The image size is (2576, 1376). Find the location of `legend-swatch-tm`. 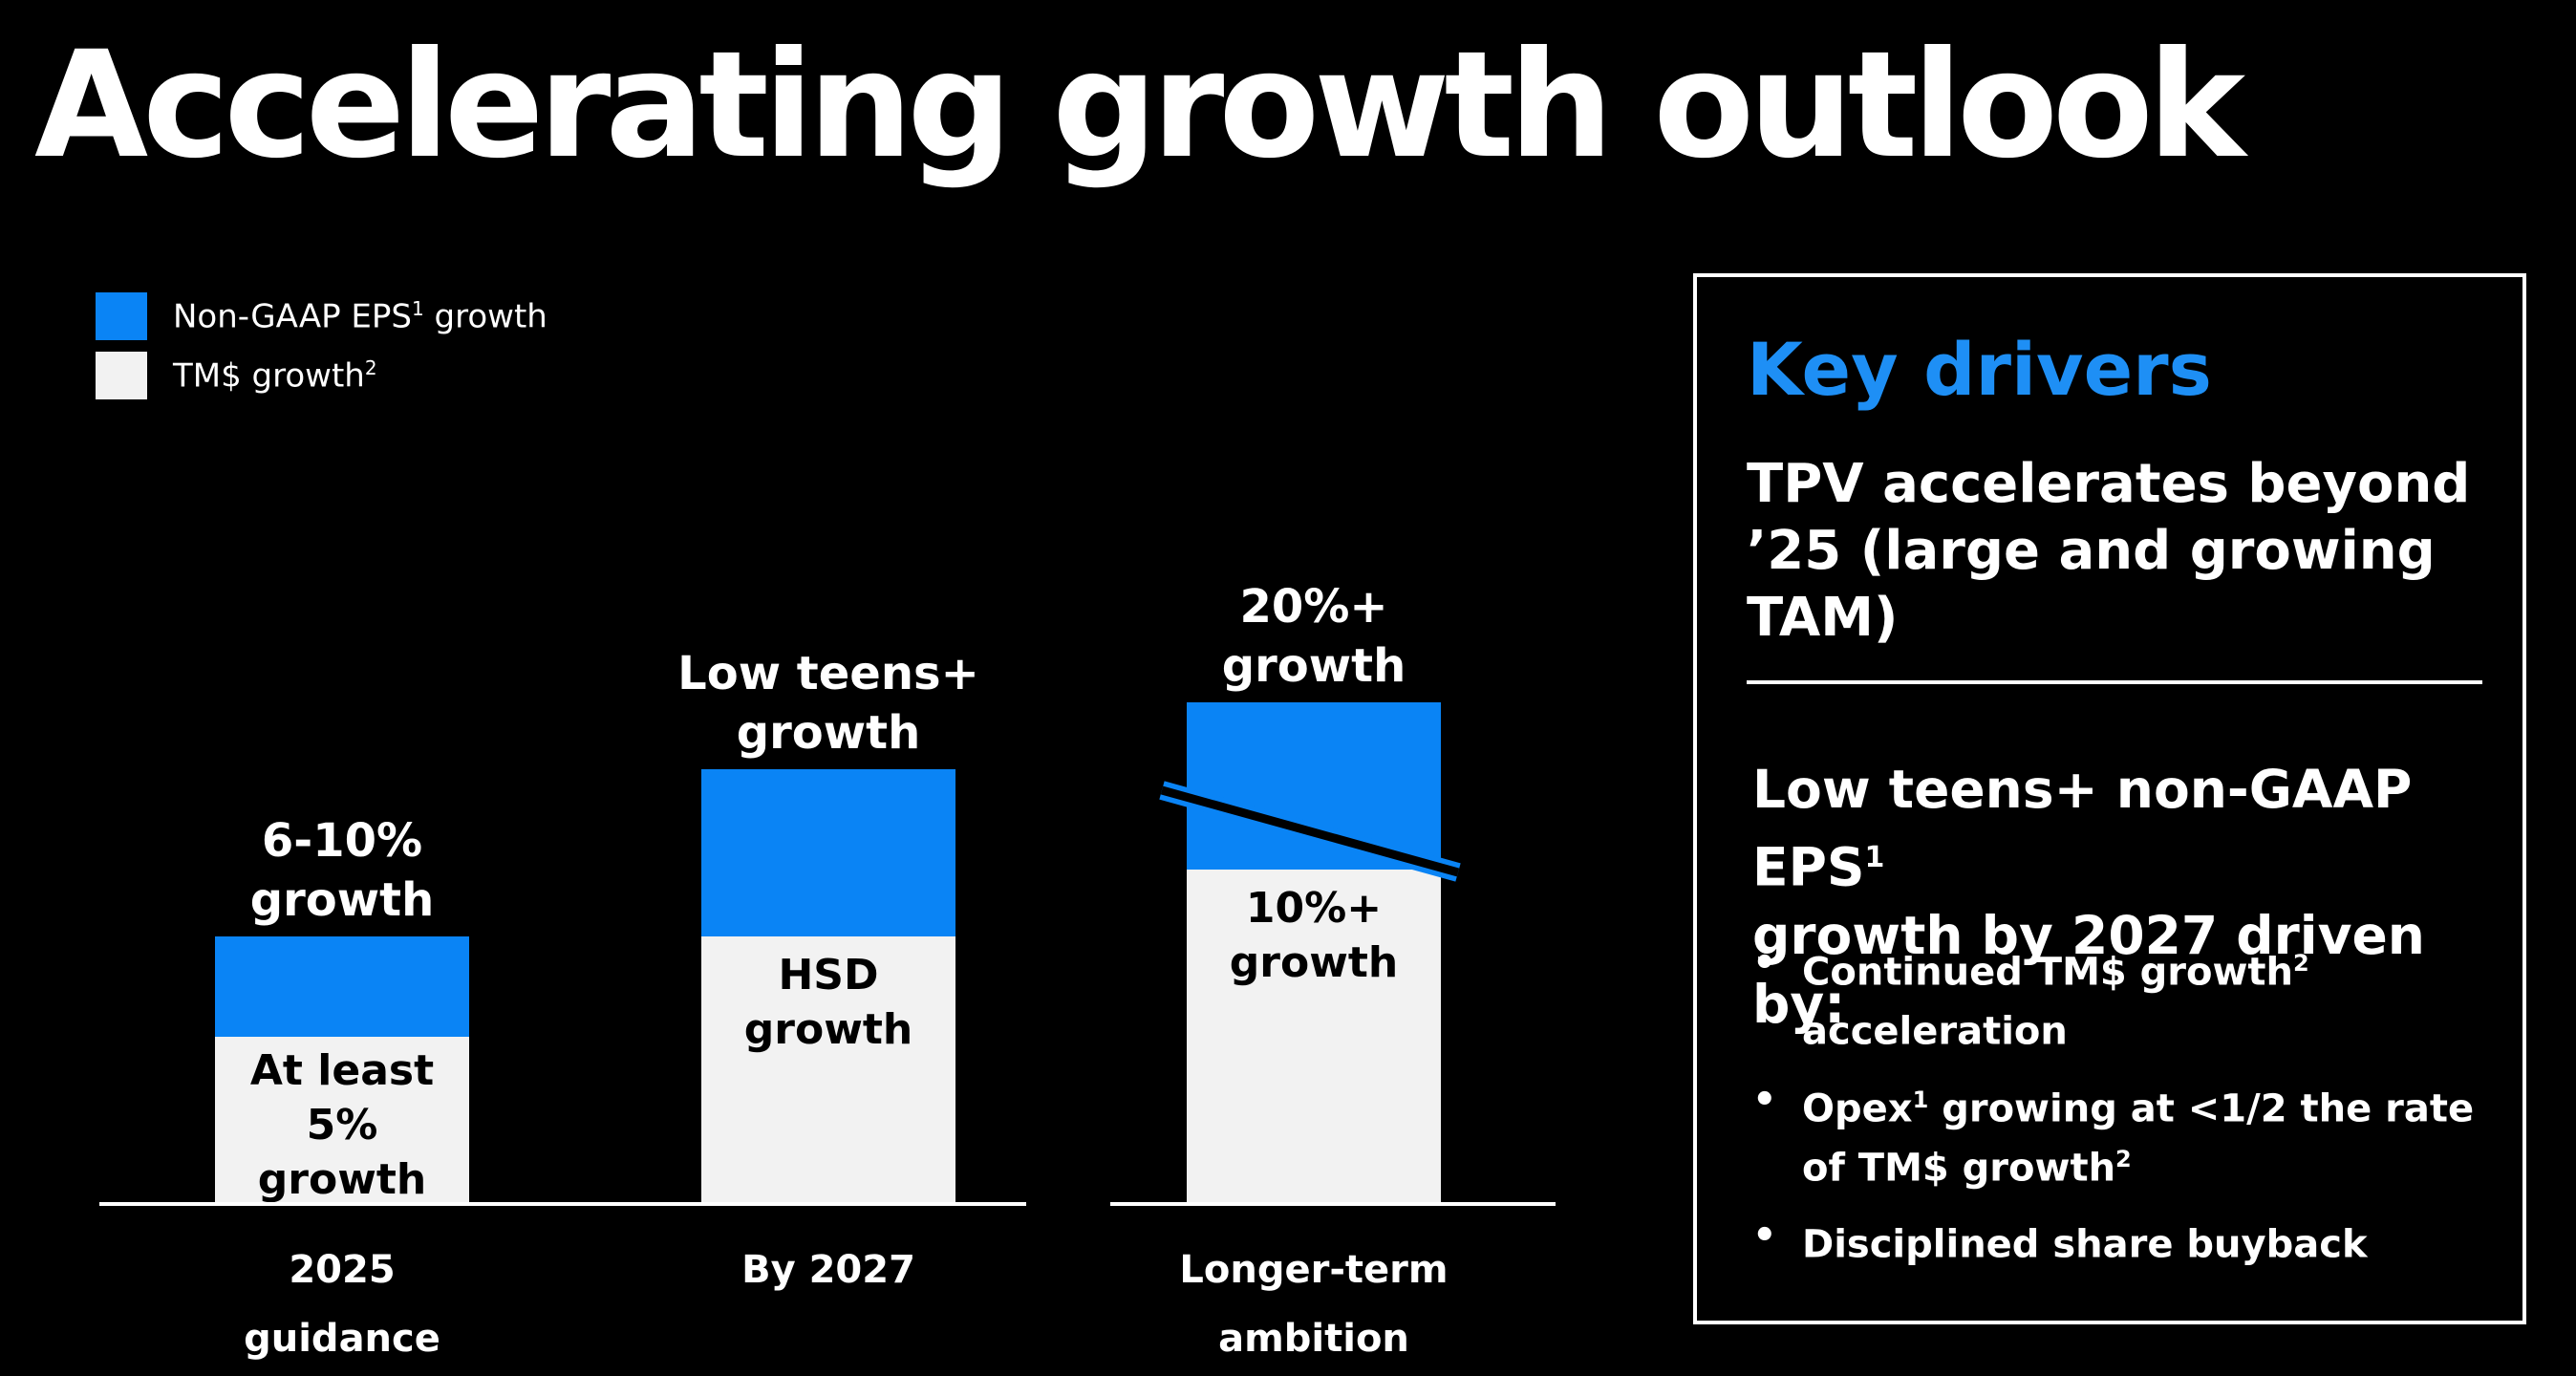

legend-swatch-tm is located at coordinates (121, 375).